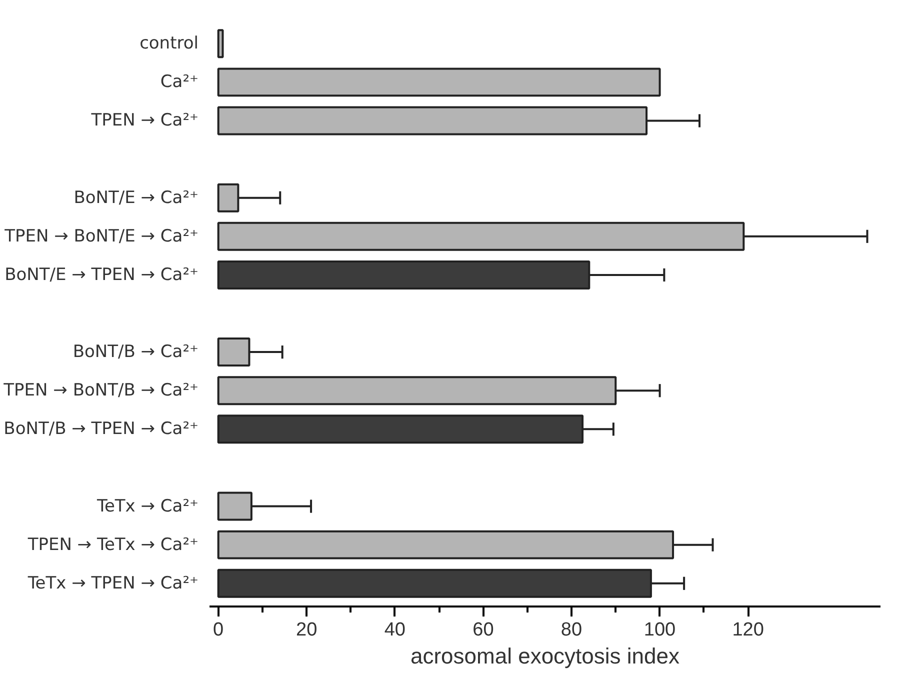 This screenshot has height=681, width=910. Describe the element at coordinates (112, 544) in the screenshot. I see `y-tick-label: TPEN → TeTx → Ca²⁺` at that location.